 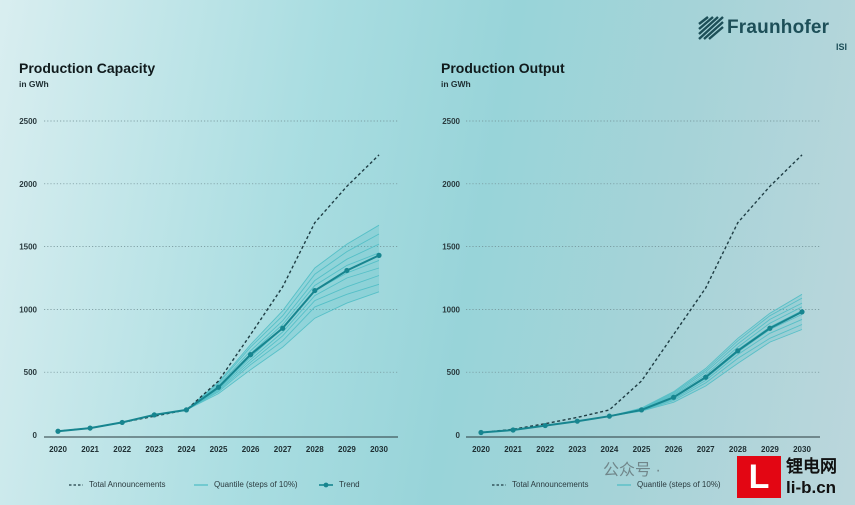 I want to click on brand-name: Fraunhofer, so click(x=778, y=27).